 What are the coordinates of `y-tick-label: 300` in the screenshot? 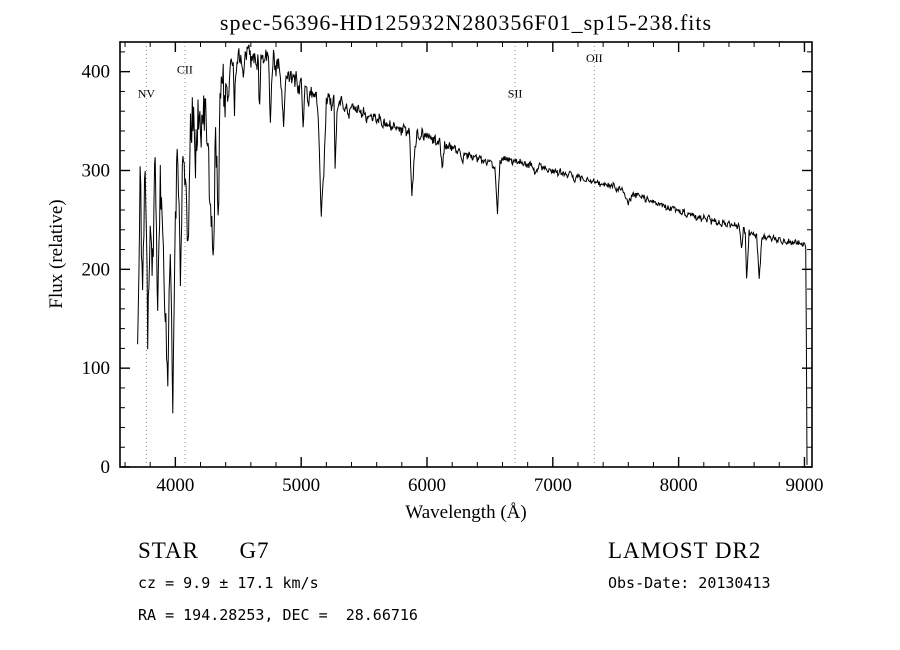 It's located at (96, 170).